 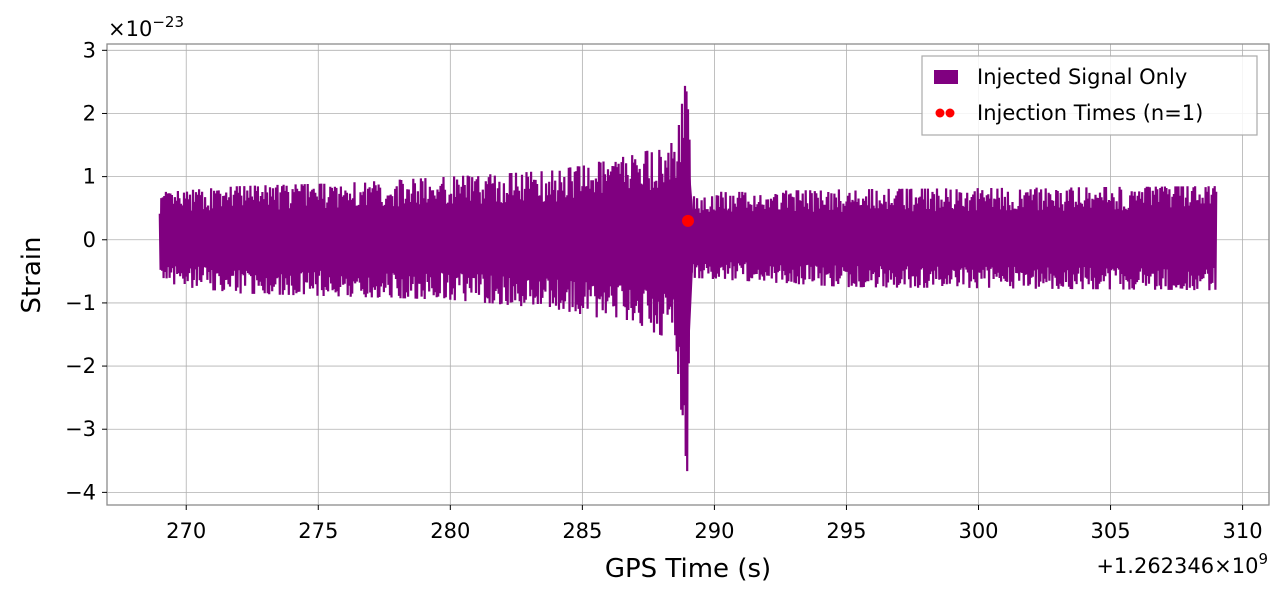 What do you see at coordinates (1243, 531) in the screenshot?
I see `x-tick-label: 310` at bounding box center [1243, 531].